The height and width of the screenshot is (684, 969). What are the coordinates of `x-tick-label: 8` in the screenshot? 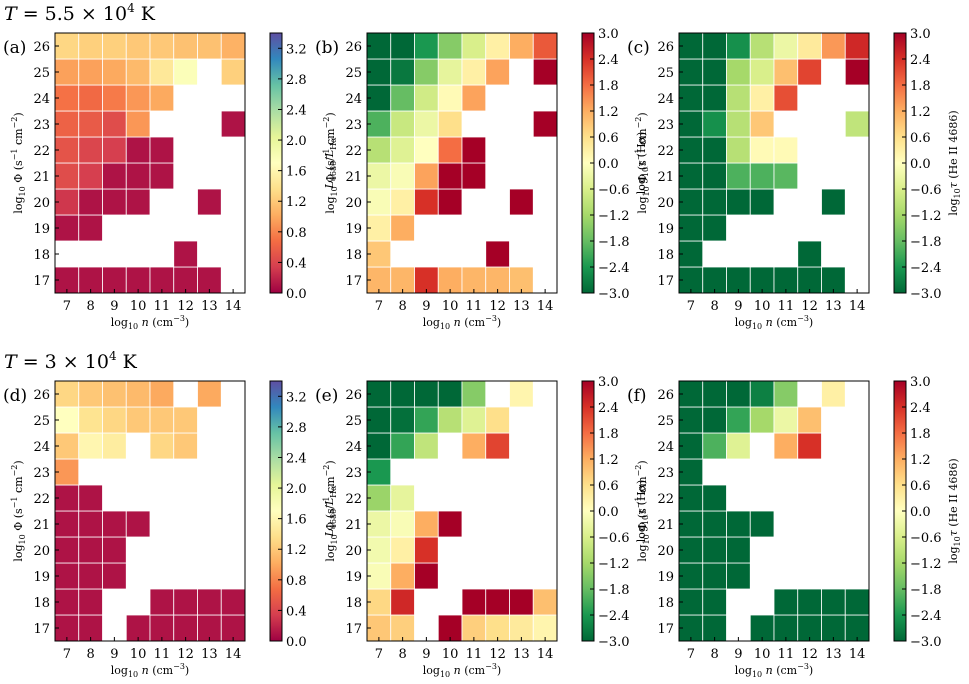 It's located at (402, 306).